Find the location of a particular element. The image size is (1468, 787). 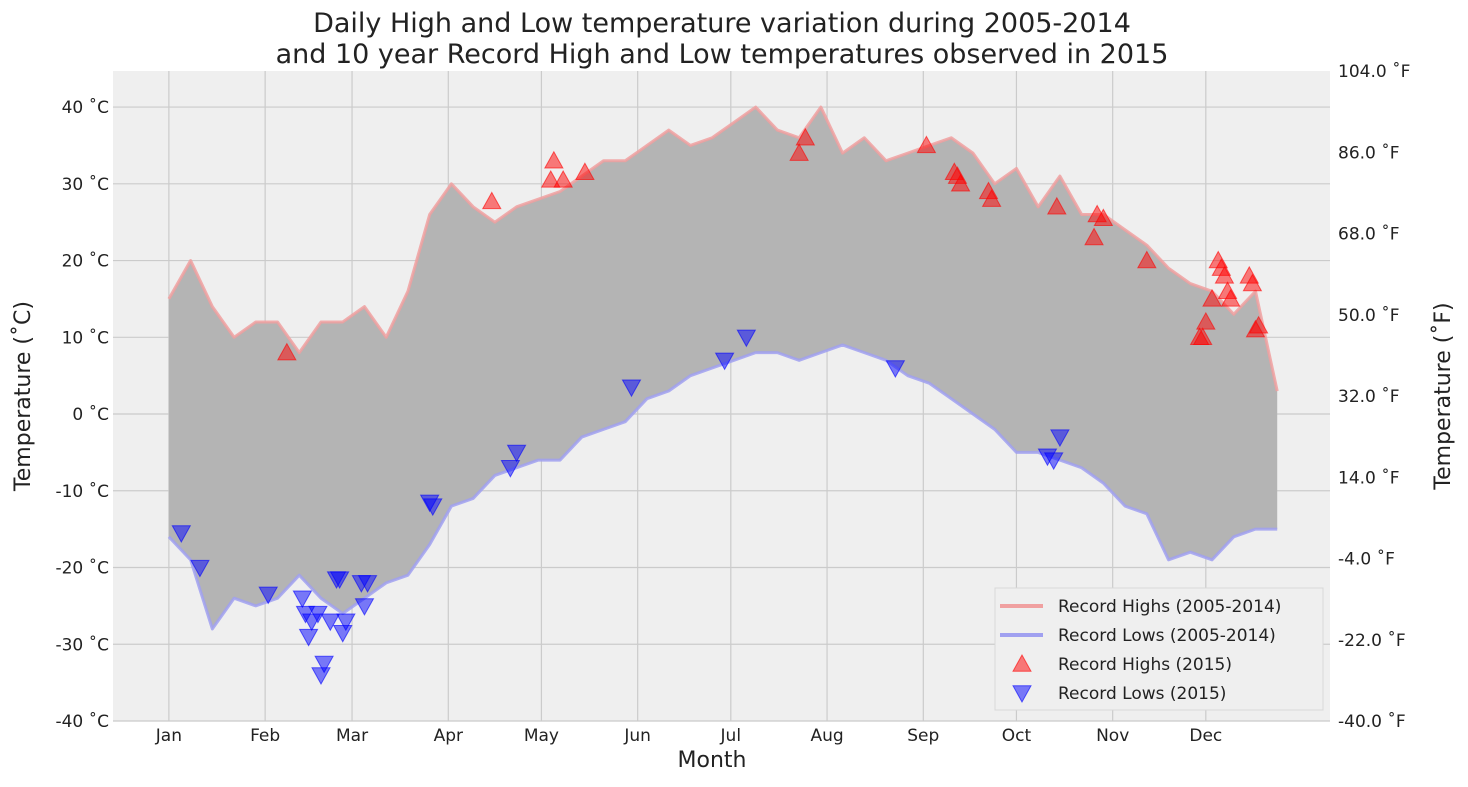

y2-tick-label: 68.0 ˚F is located at coordinates (1369, 234).